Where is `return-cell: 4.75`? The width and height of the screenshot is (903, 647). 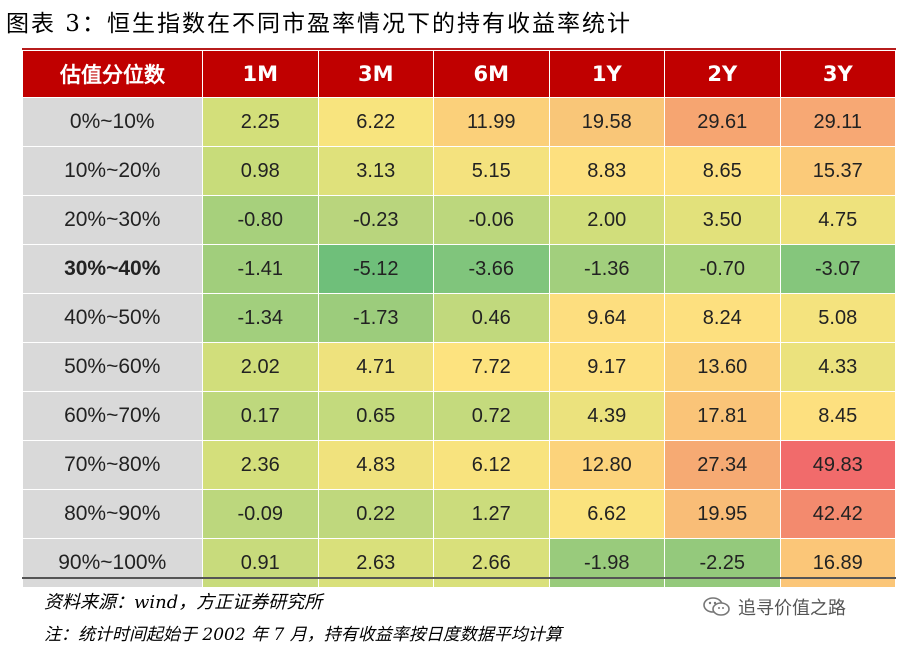
return-cell: 4.75 is located at coordinates (837, 220).